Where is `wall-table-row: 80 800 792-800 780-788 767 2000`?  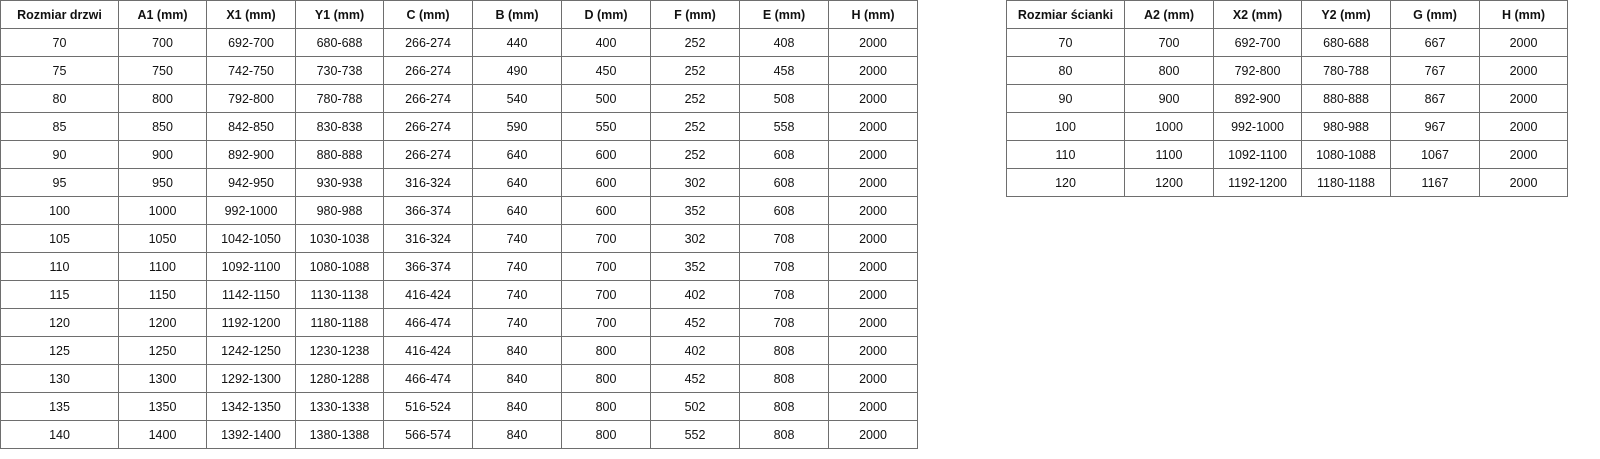
wall-table-row: 80 800 792-800 780-788 767 2000 is located at coordinates (1287, 70).